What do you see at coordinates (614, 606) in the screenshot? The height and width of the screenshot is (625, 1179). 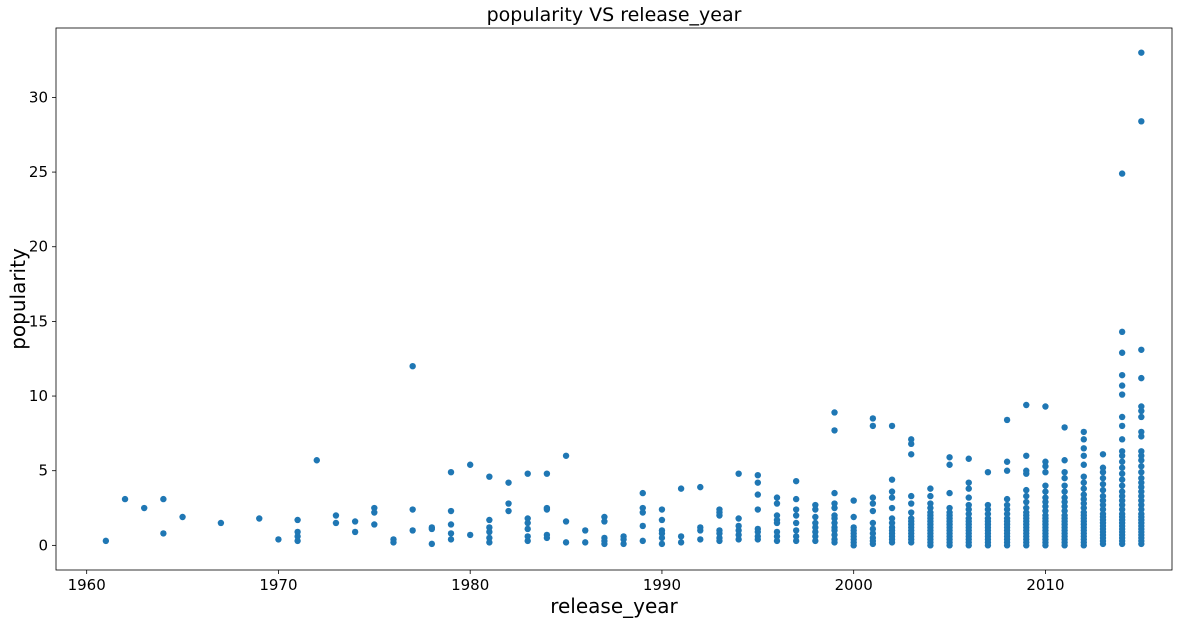 I see `x-axis-title: release_year` at bounding box center [614, 606].